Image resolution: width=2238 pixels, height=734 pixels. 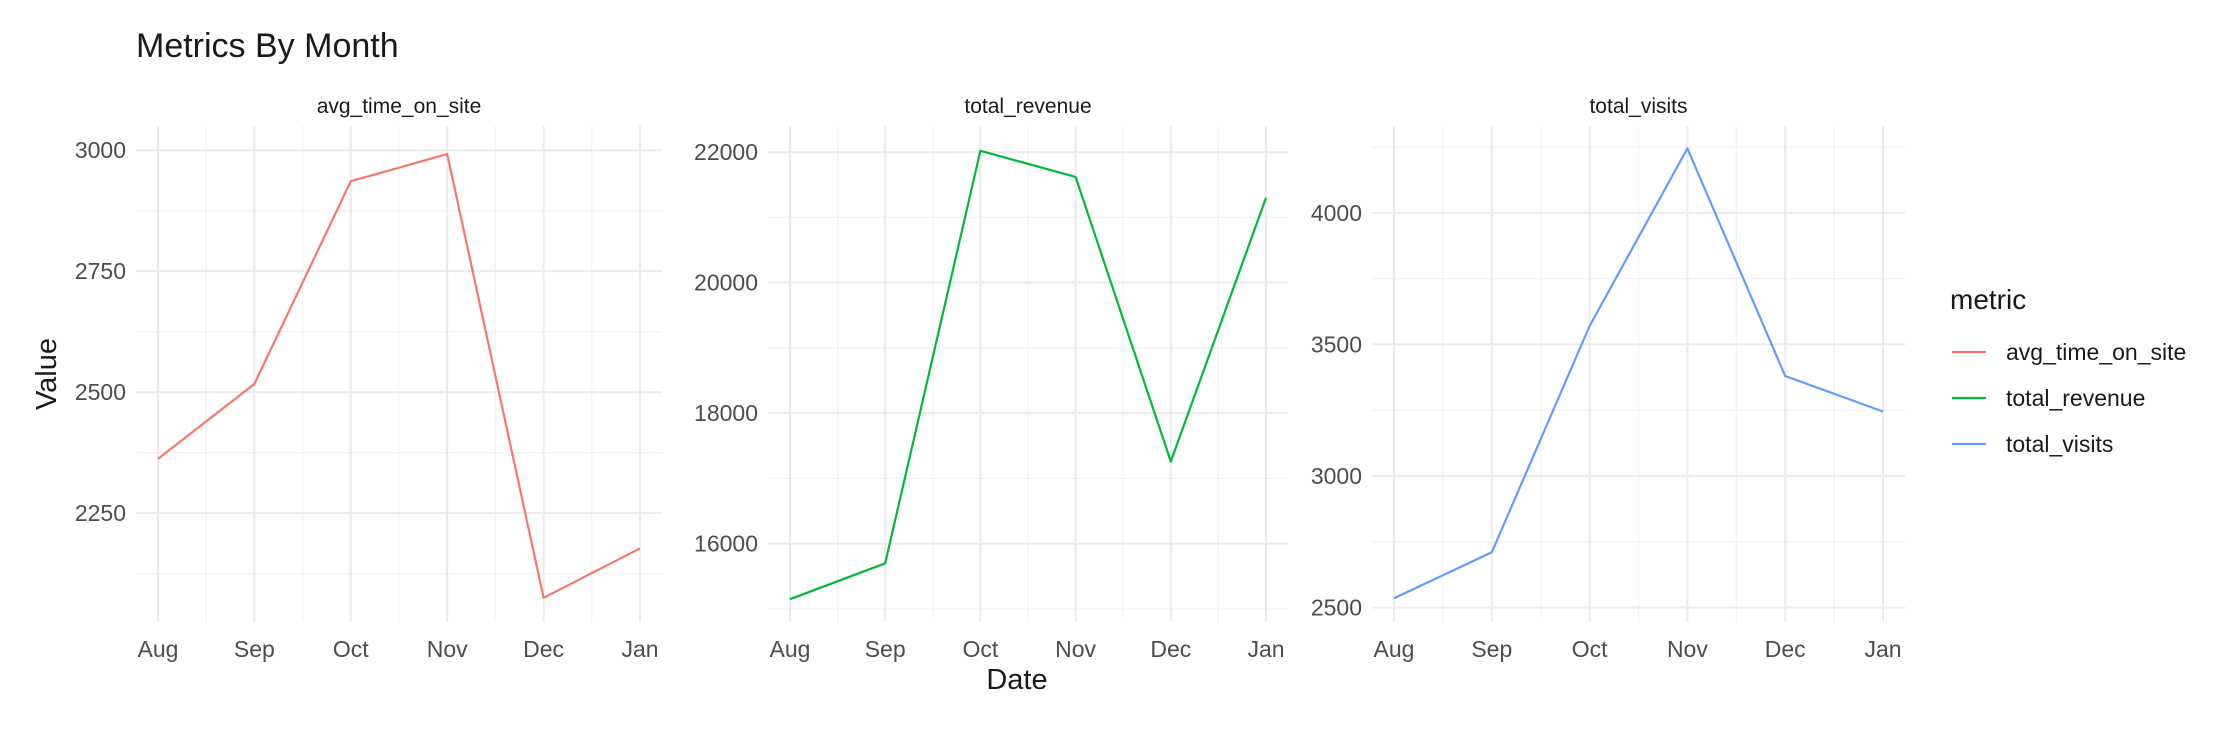 I want to click on legend-label-total_revenue: total_revenue, so click(x=2075, y=398).